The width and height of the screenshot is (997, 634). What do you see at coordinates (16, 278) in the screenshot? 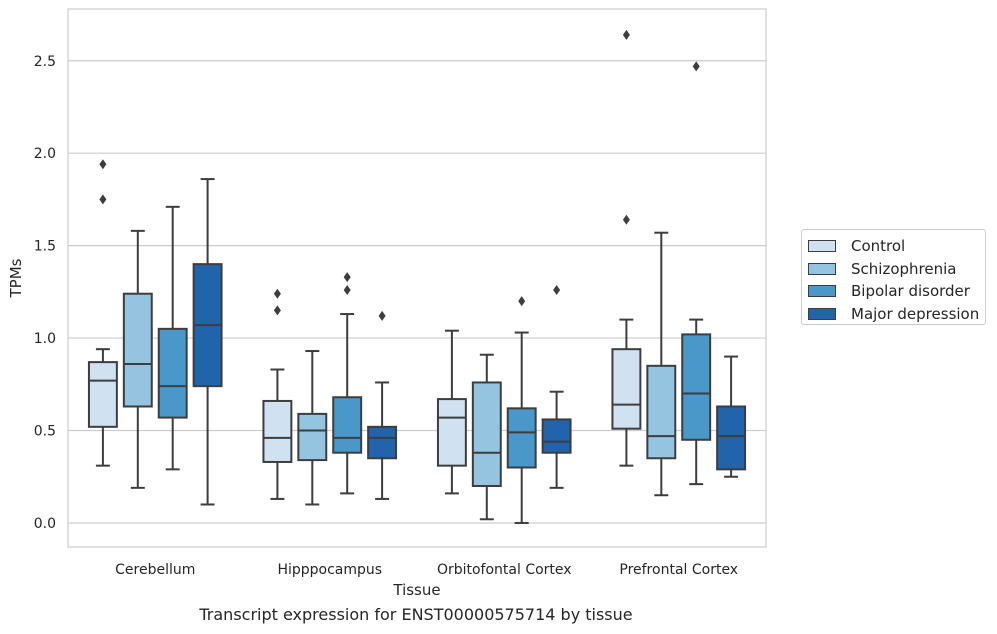
I see `y-axis-label: TPMs` at bounding box center [16, 278].